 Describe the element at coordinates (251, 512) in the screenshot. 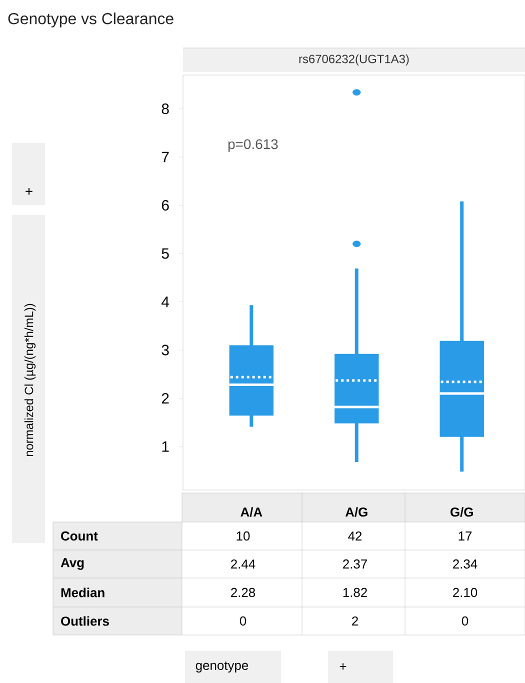

I see `x-tick-label: A/A` at that location.